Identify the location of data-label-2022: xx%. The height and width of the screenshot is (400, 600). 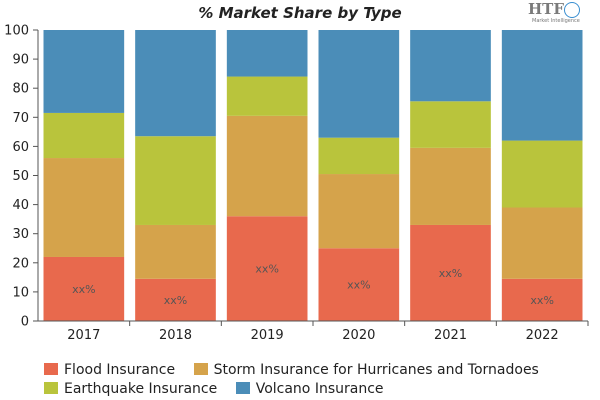
(541, 300).